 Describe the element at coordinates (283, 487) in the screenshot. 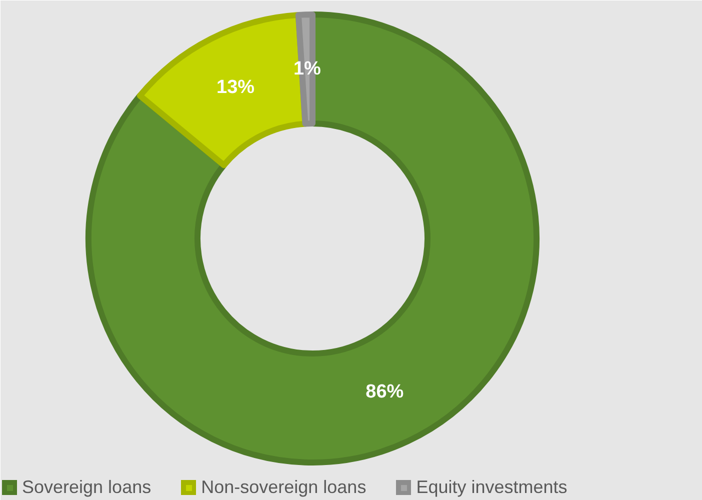

I see `legend-label: Non-sovereign loans` at that location.